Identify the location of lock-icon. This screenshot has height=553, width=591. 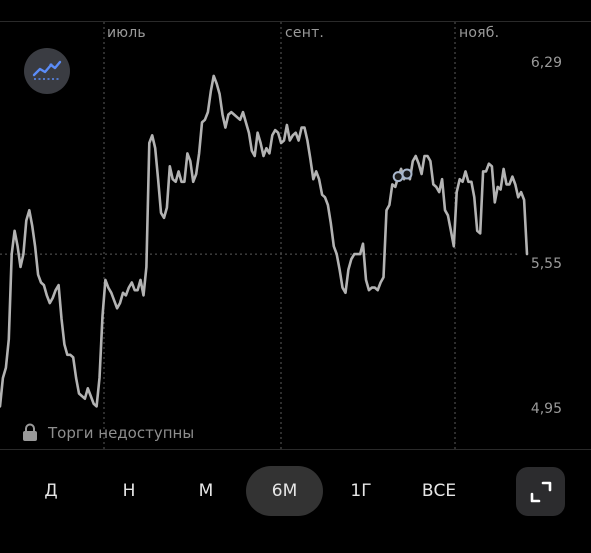
(30, 432).